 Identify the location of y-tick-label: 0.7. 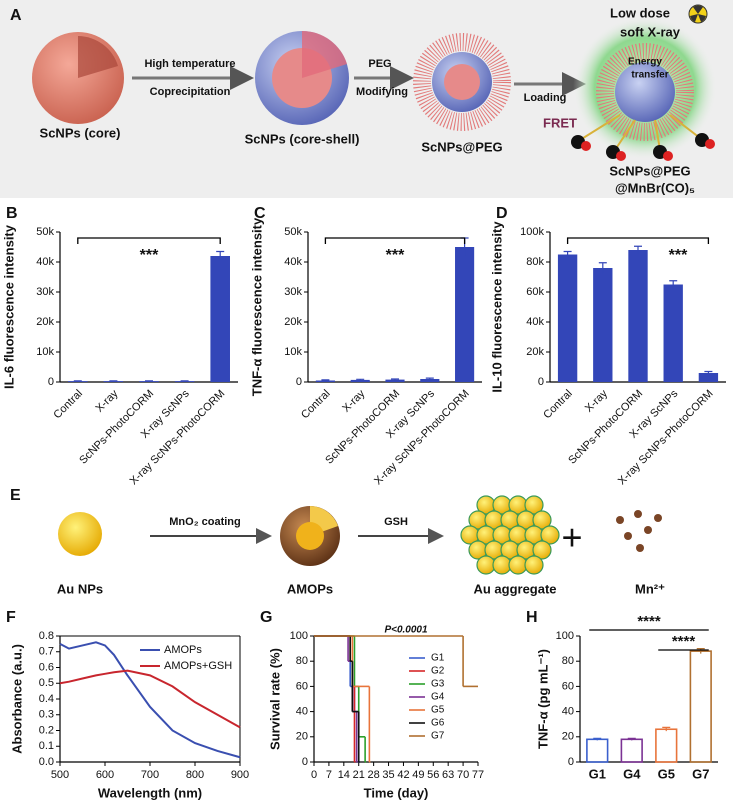
(46, 652).